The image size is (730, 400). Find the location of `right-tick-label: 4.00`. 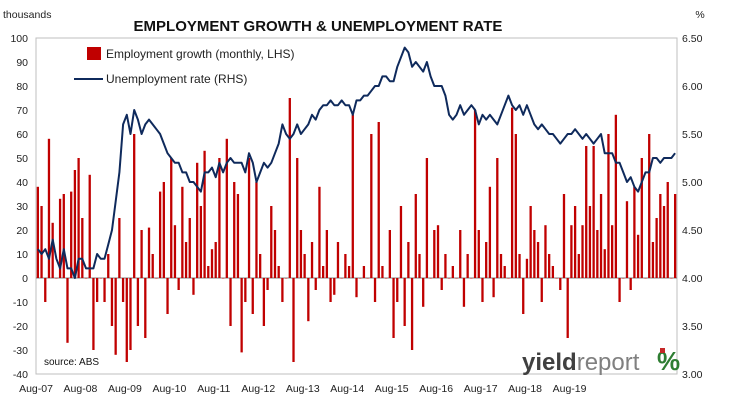

right-tick-label: 4.00 is located at coordinates (692, 279).